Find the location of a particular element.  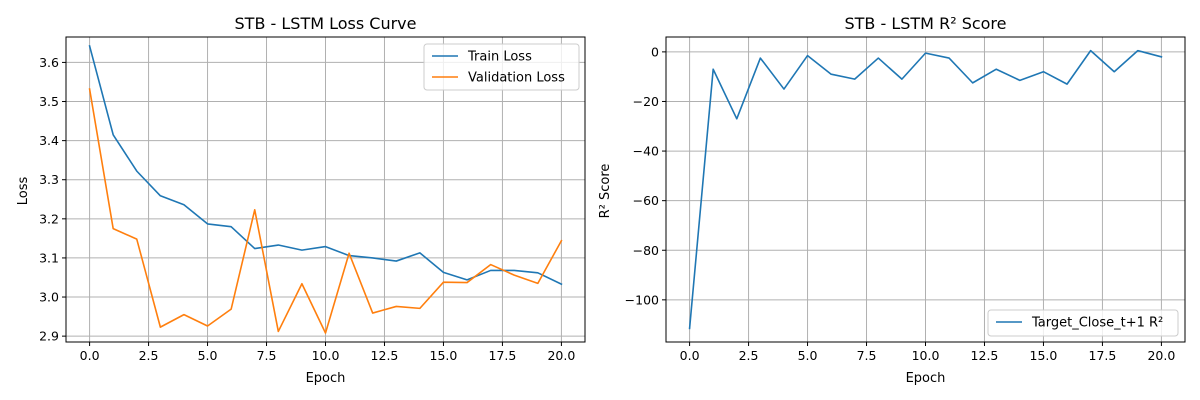

y-tick-label: 3.4 is located at coordinates (49, 140).